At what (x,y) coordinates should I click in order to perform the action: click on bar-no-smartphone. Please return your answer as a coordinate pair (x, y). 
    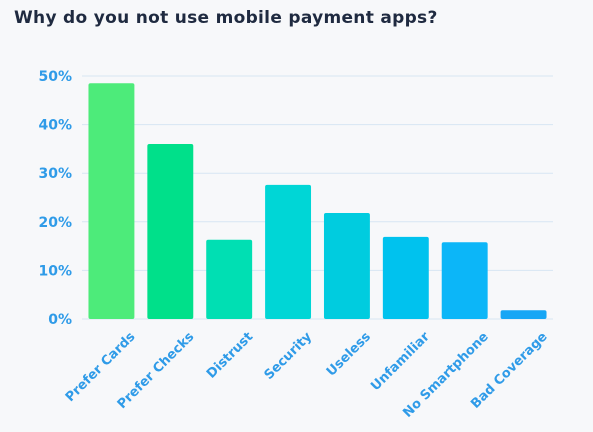
    Looking at the image, I should click on (464, 280).